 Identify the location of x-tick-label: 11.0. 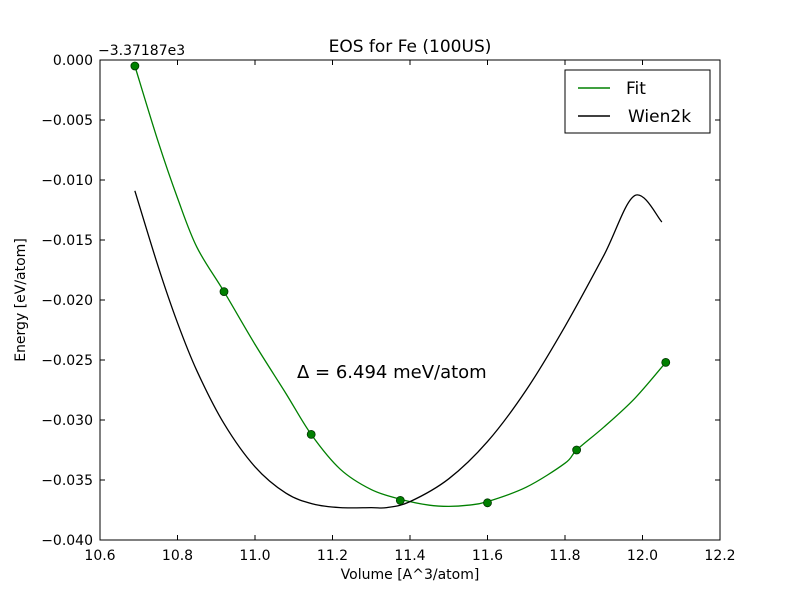
(254, 556).